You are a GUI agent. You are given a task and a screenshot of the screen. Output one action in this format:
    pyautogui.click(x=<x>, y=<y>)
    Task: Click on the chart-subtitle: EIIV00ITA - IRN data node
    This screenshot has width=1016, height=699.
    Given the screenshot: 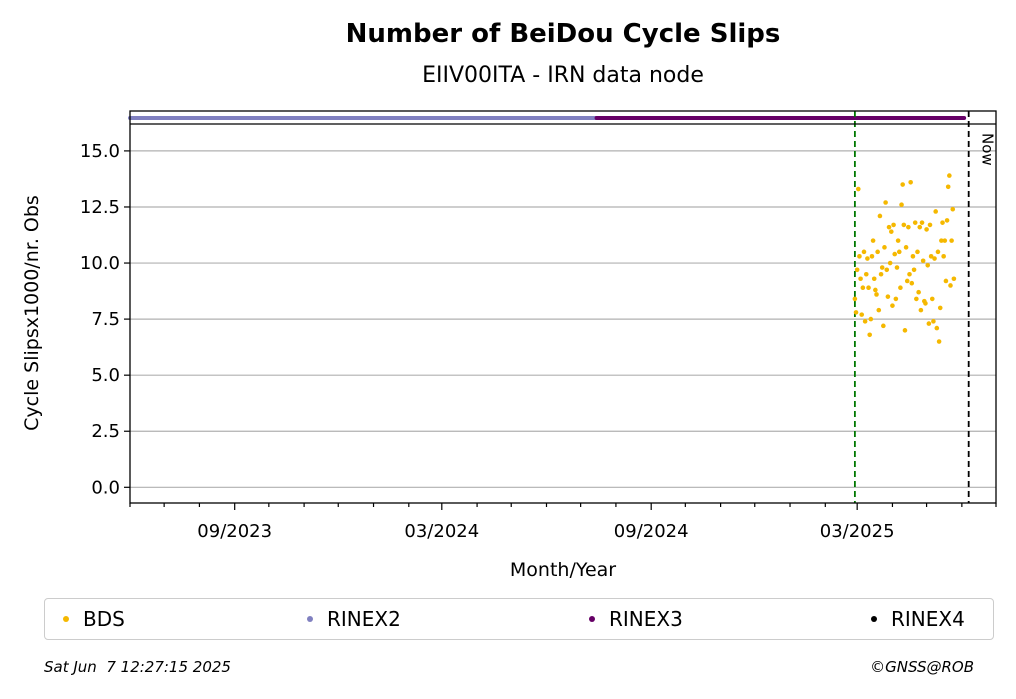 What is the action you would take?
    pyautogui.click(x=563, y=75)
    